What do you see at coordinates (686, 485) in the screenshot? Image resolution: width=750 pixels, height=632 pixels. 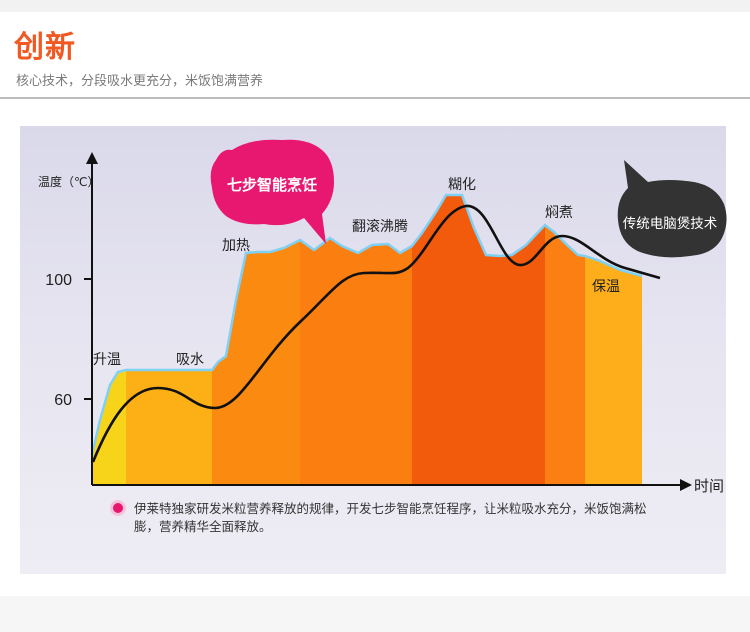 I see `x-axis-arrow` at bounding box center [686, 485].